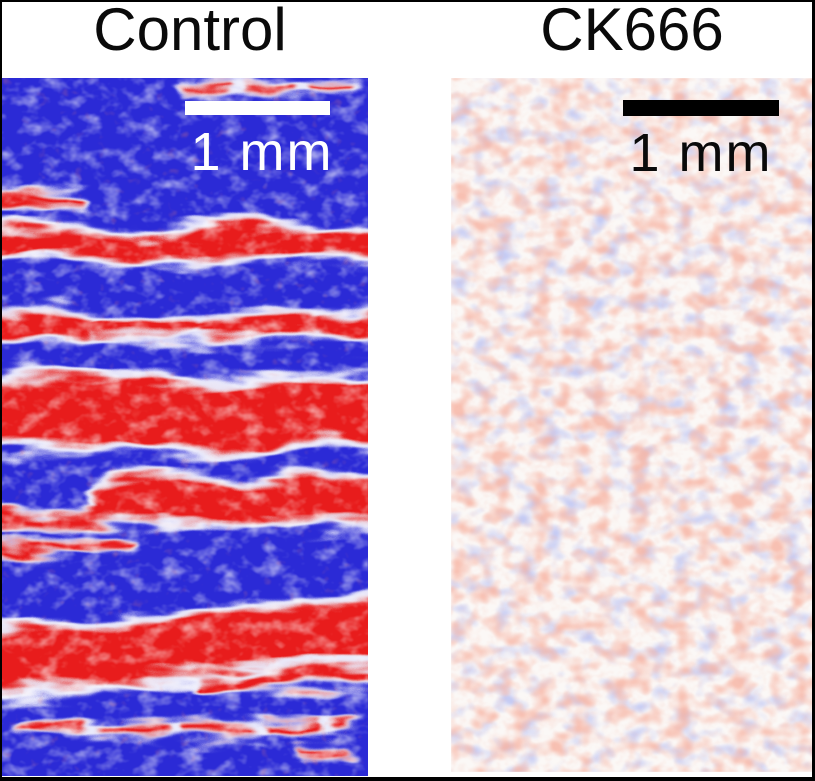  I want to click on ck666-scale-bar, so click(701, 108).